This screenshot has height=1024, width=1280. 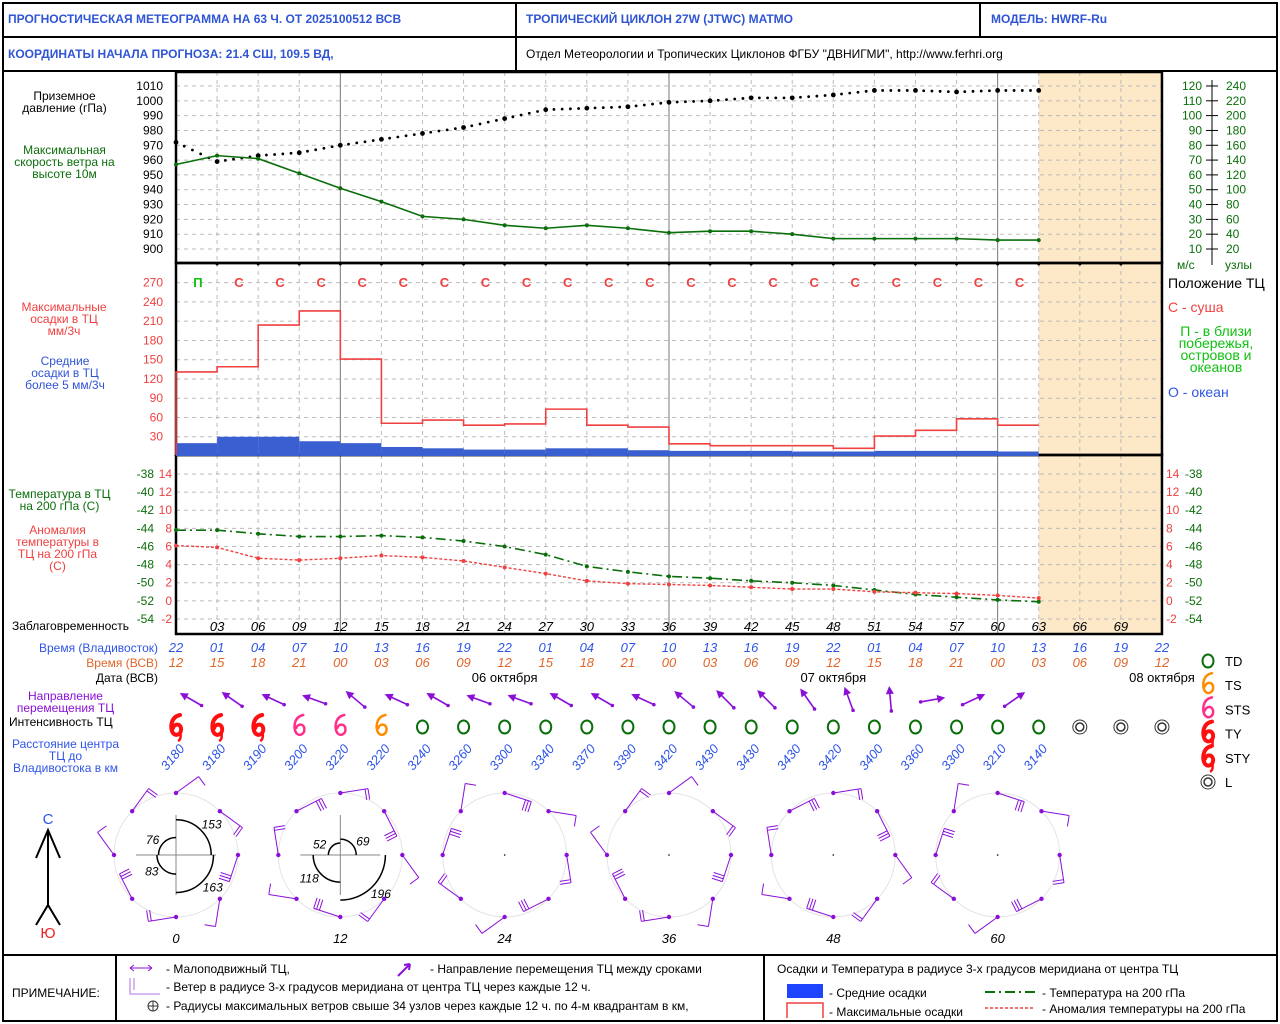 I want to click on vlad-time-label: Время (Владивосток), so click(x=98, y=648).